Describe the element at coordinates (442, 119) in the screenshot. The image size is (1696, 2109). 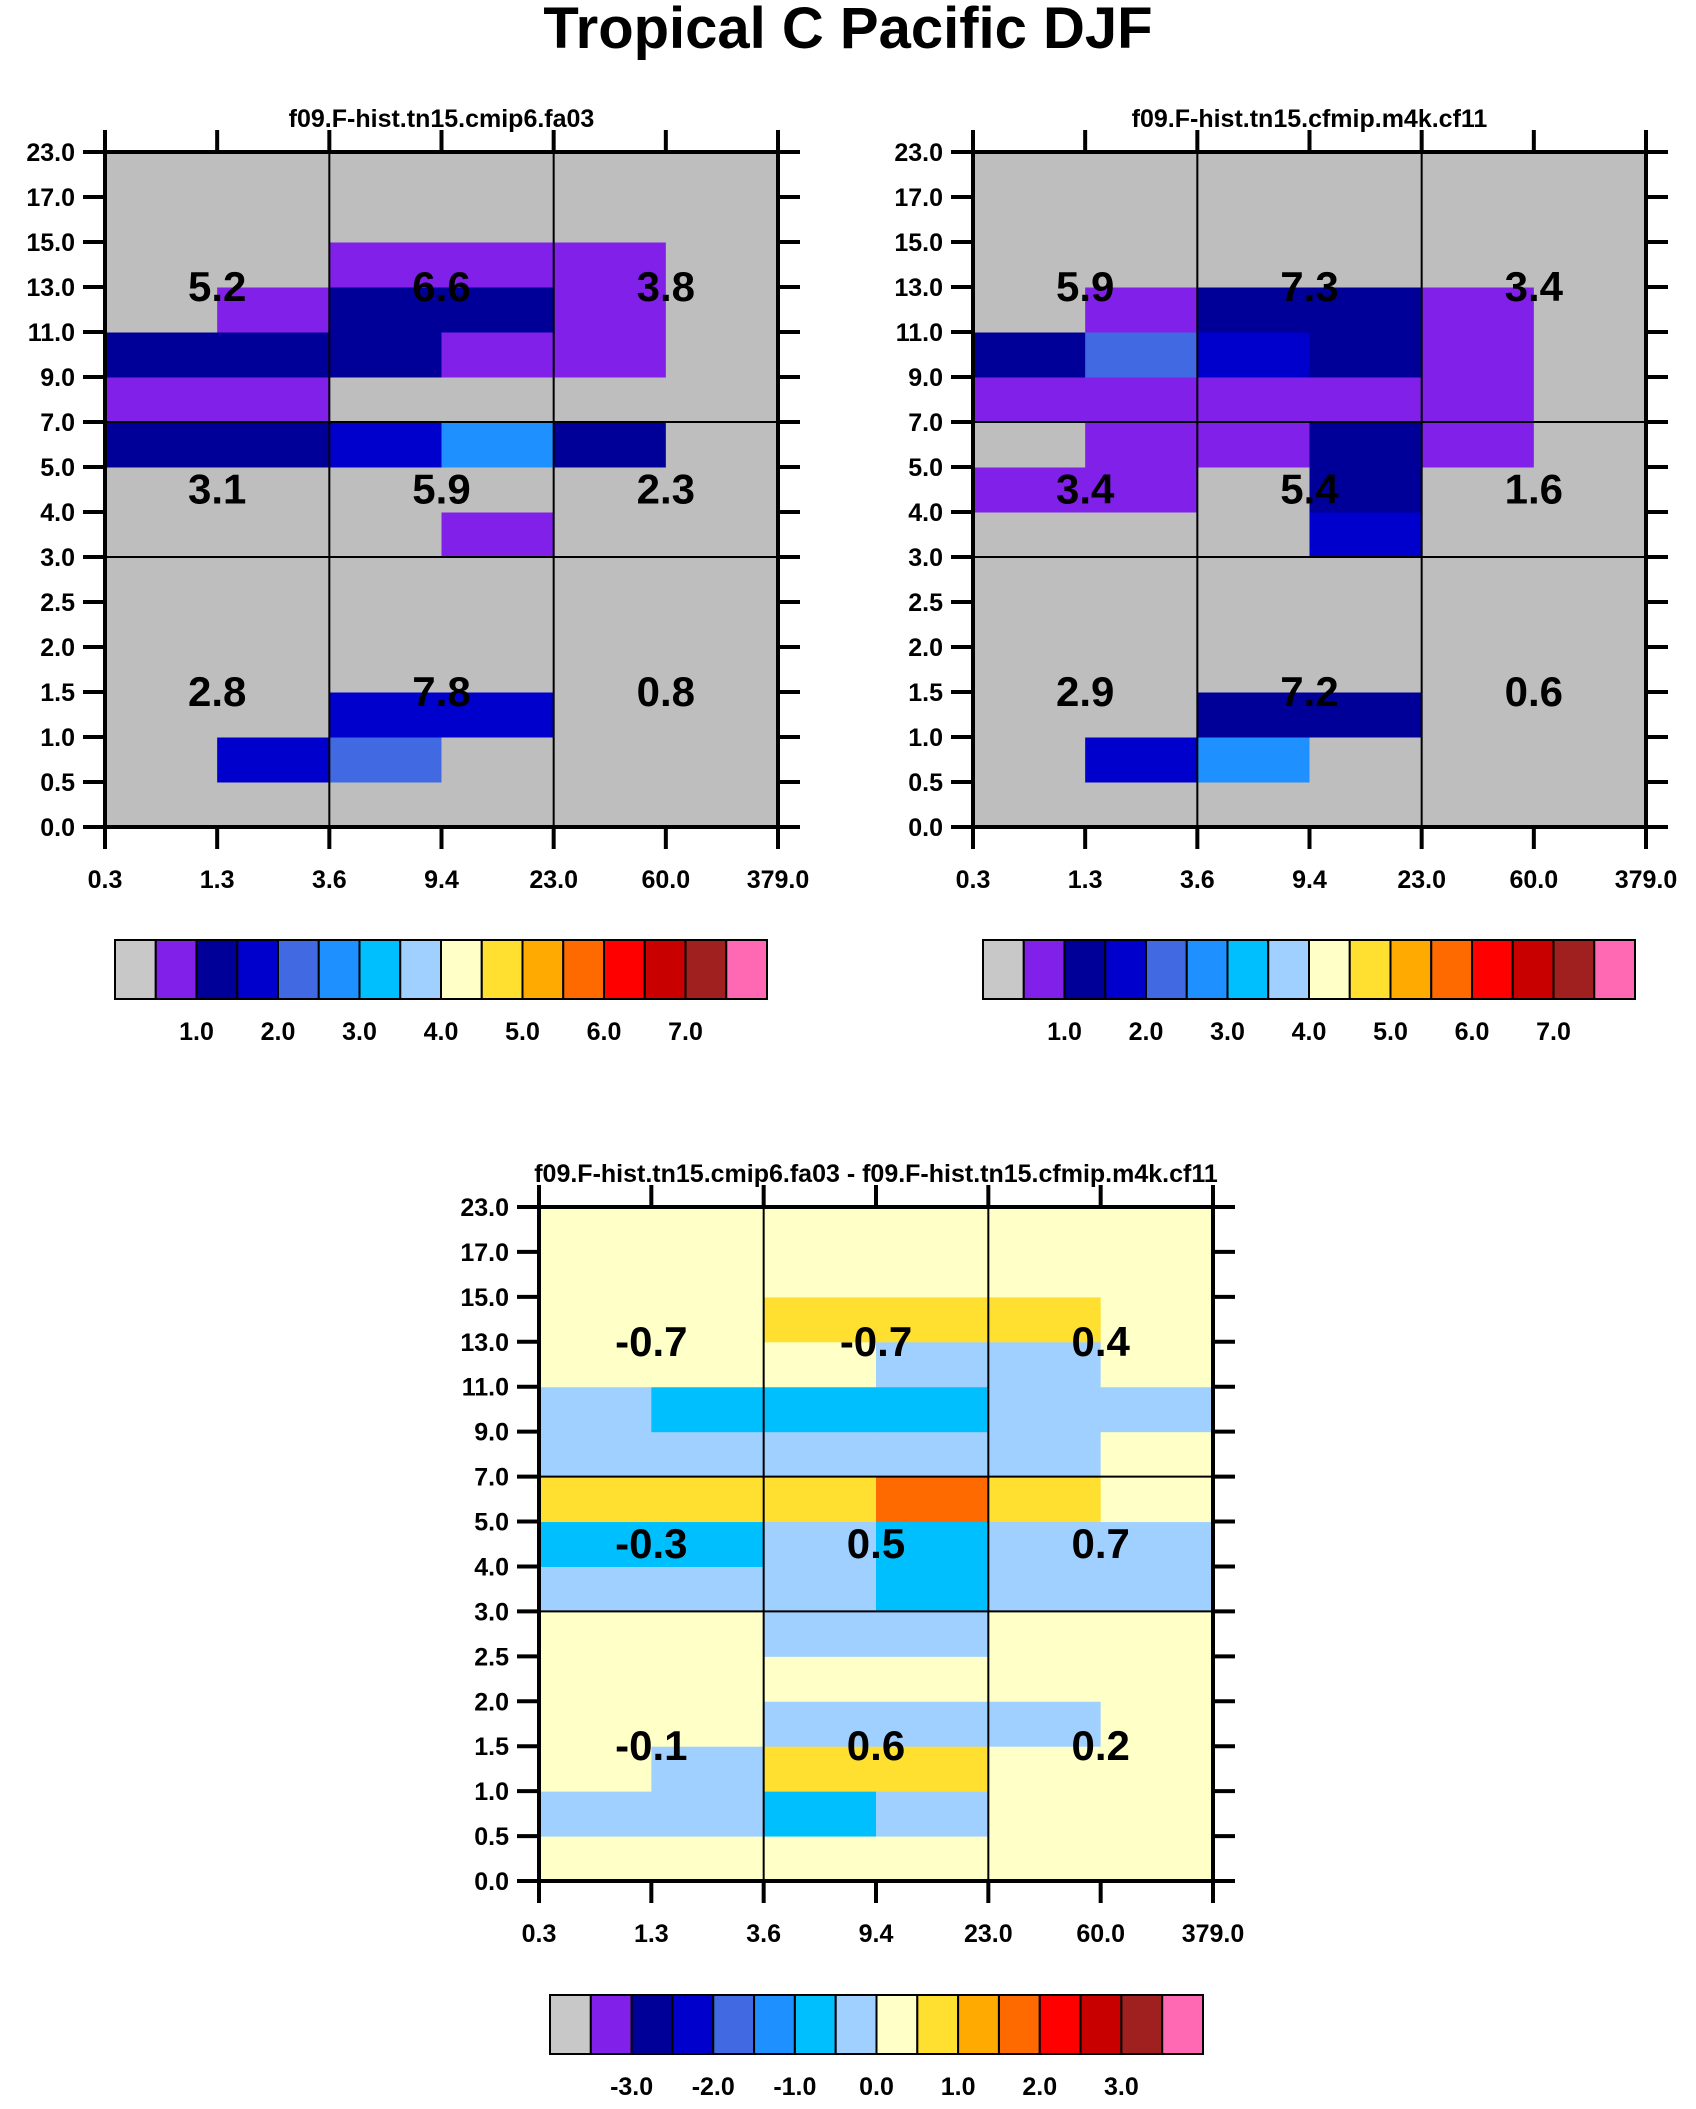
I see `panel-title: f09.F-hist.tn15.cmip6.fa03` at that location.